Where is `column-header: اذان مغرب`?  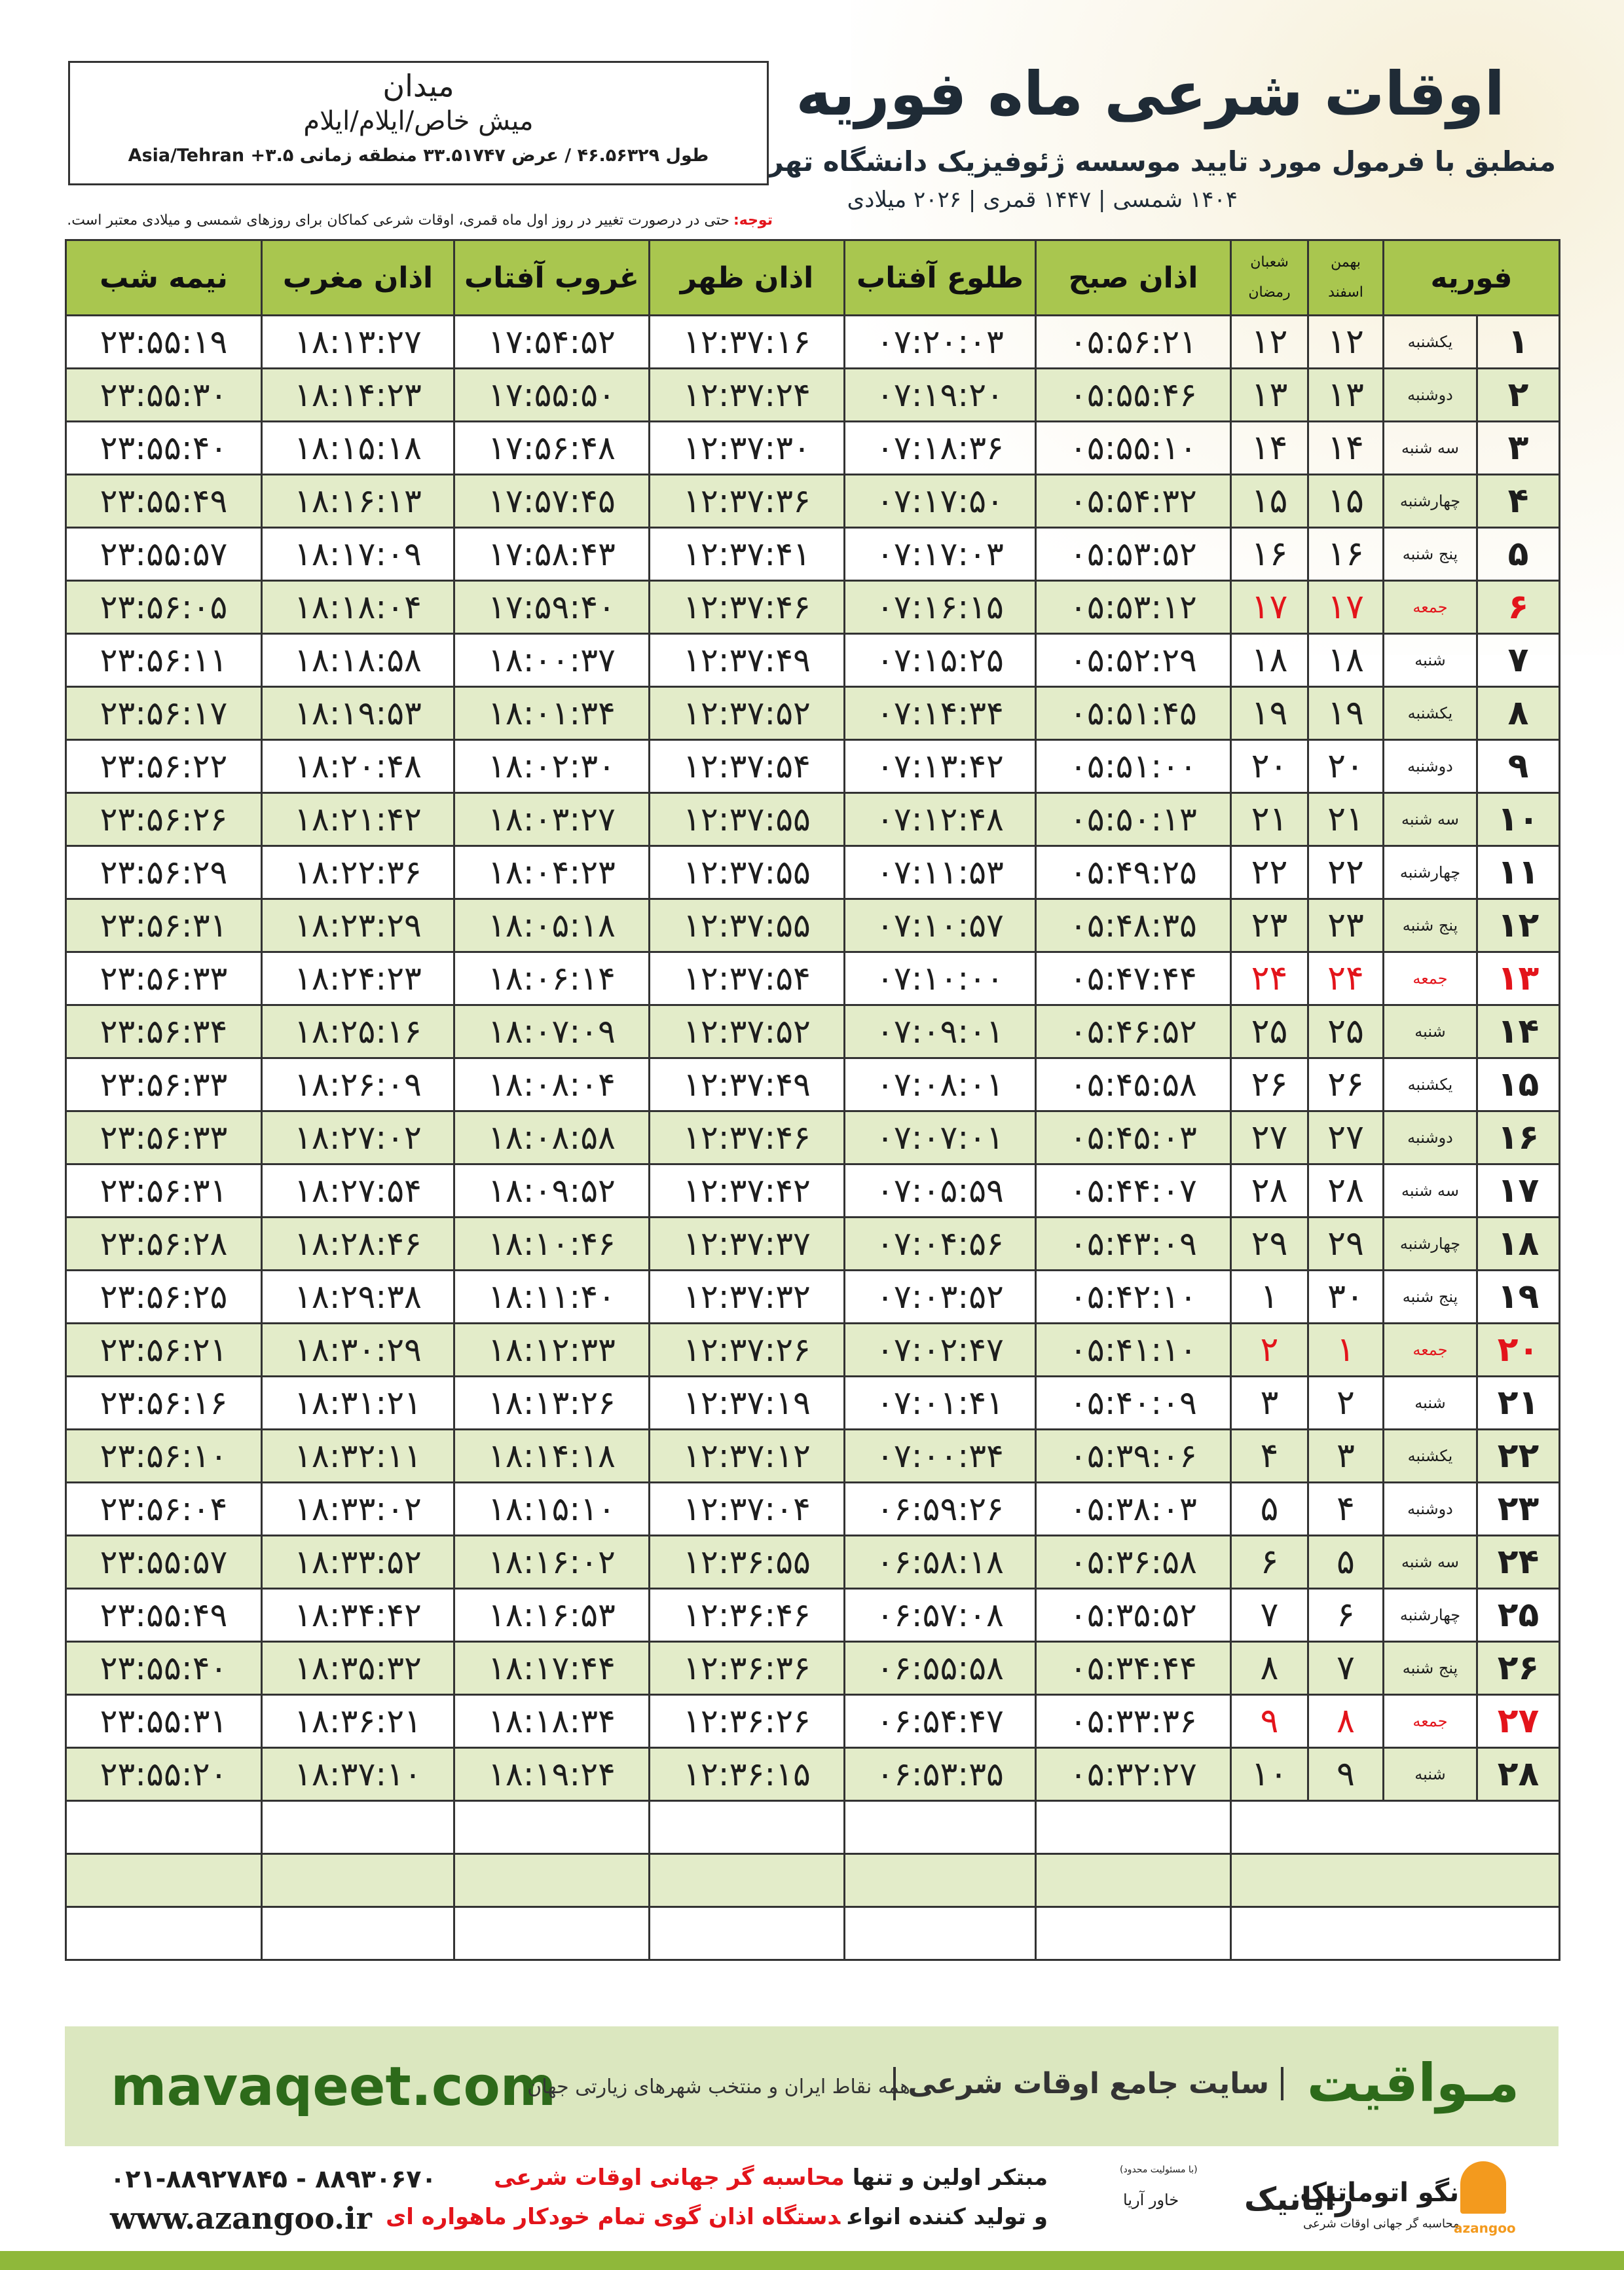
column-header: اذان مغرب is located at coordinates (358, 277).